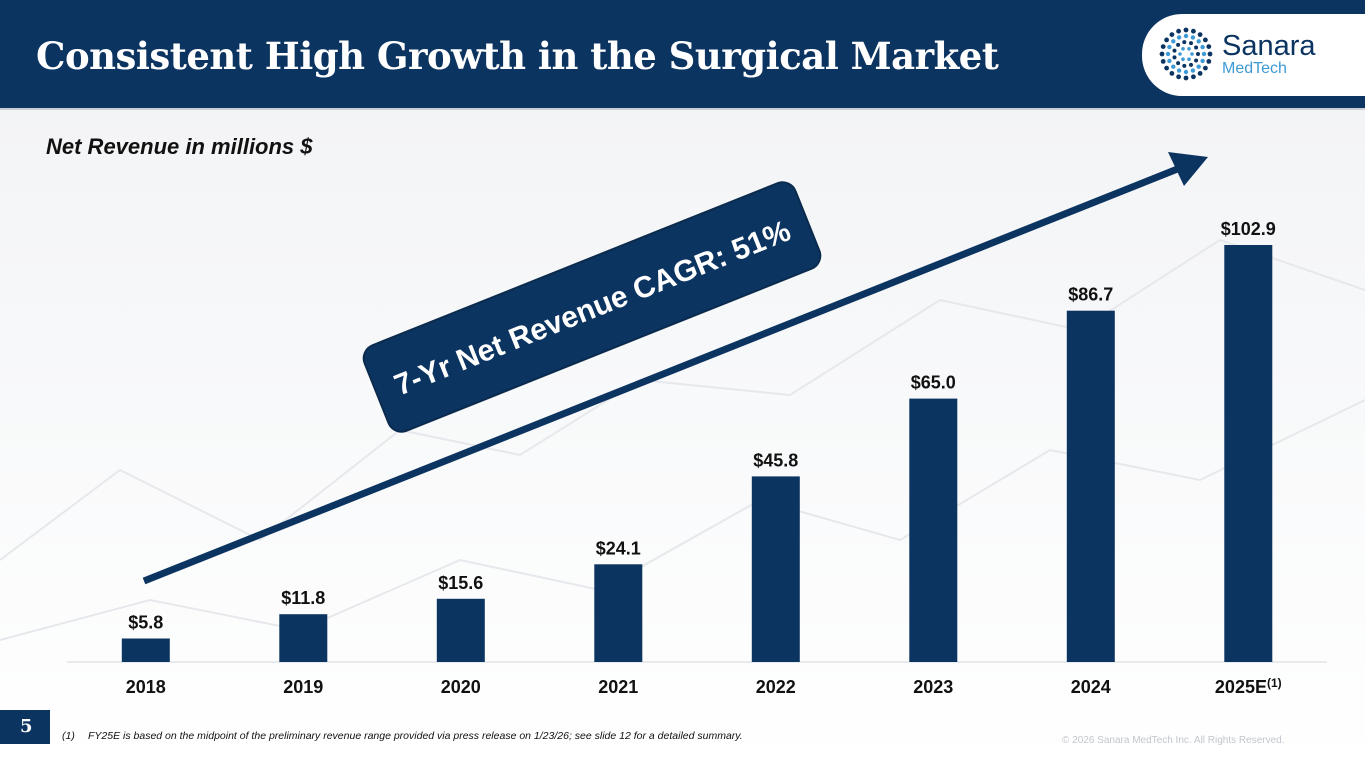  I want to click on data-label-2018: $5.8, so click(145, 623).